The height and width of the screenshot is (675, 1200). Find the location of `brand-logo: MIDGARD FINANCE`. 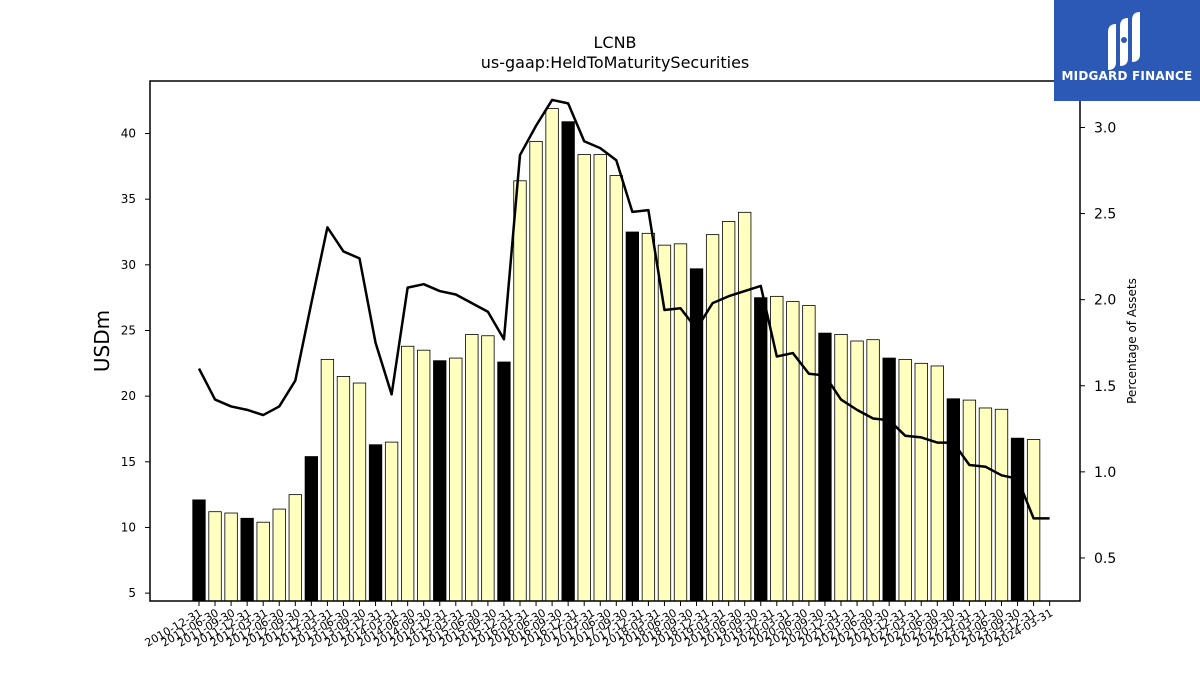

brand-logo: MIDGARD FINANCE is located at coordinates (1127, 50).